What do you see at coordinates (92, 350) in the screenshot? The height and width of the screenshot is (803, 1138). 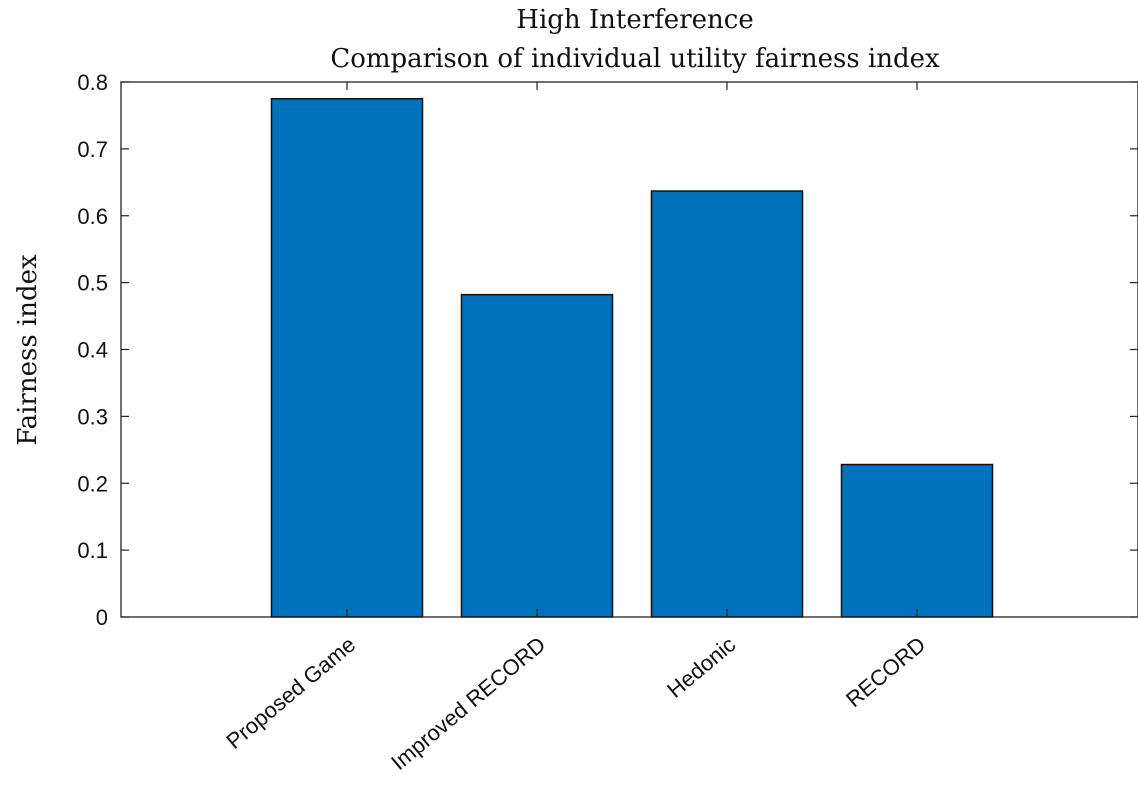 I see `y-tick-label: 0.4` at bounding box center [92, 350].